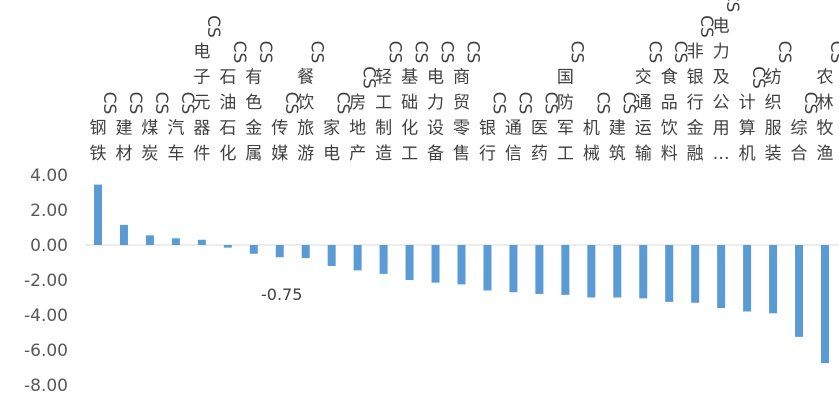  What do you see at coordinates (442, 102) in the screenshot?
I see `category-label: CS电力设备CS电力设备` at bounding box center [442, 102].